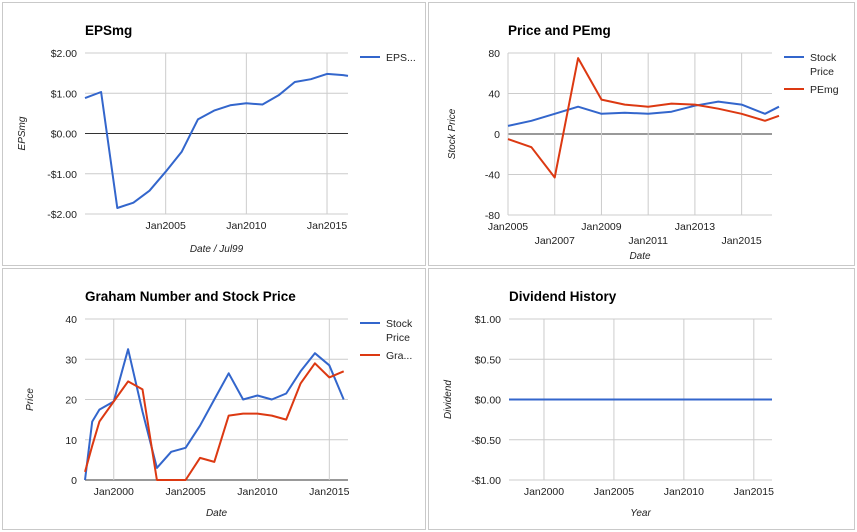 This screenshot has width=857, height=532. Describe the element at coordinates (30, 399) in the screenshot. I see `y-axis-title: Price` at that location.